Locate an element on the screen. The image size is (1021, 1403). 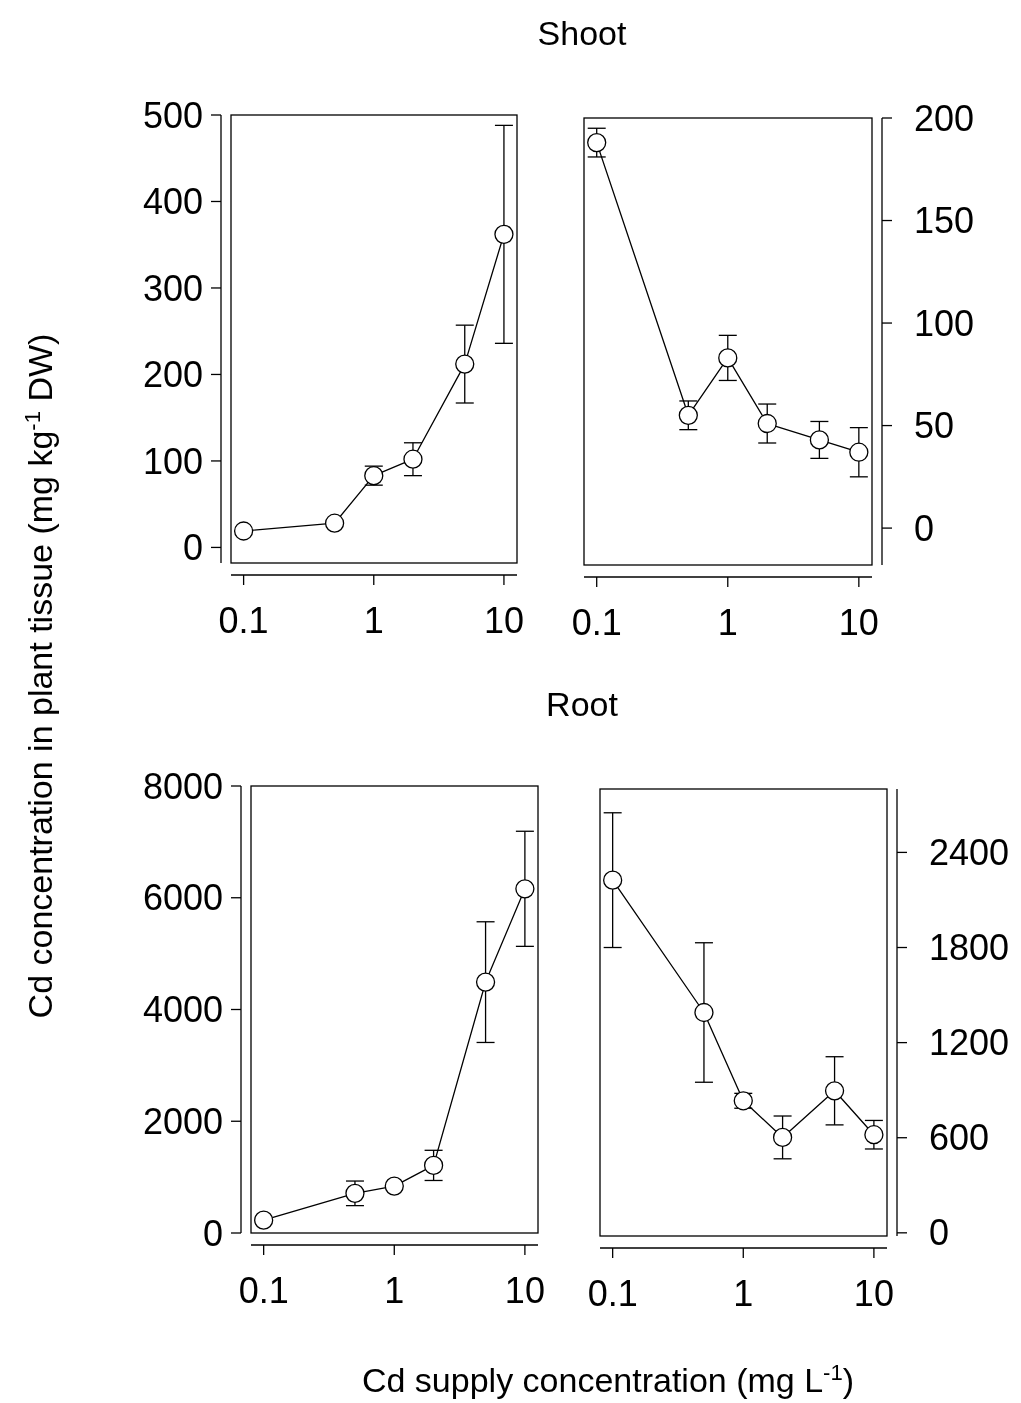
y2-tick-label: 100 is located at coordinates (944, 323).